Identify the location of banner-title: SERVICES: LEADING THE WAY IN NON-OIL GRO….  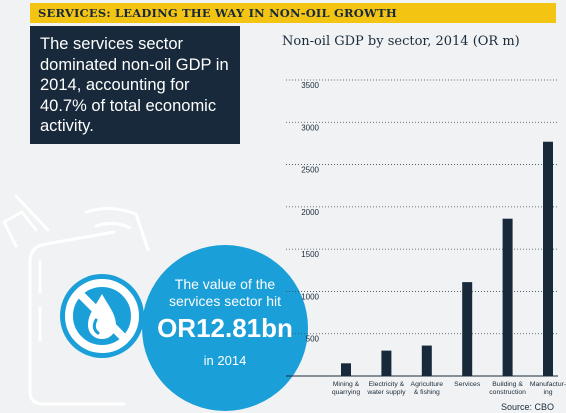
(293, 13).